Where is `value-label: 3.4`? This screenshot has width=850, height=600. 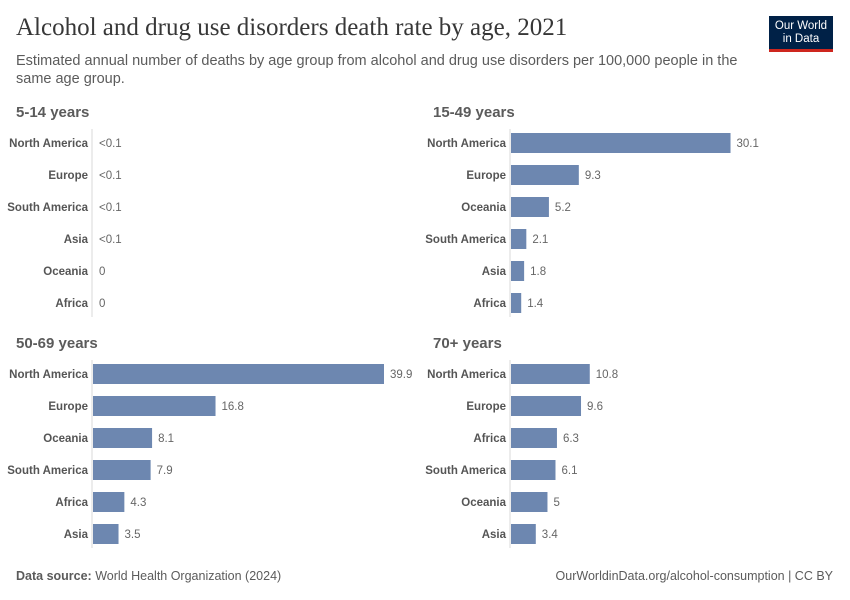
value-label: 3.4 is located at coordinates (550, 535).